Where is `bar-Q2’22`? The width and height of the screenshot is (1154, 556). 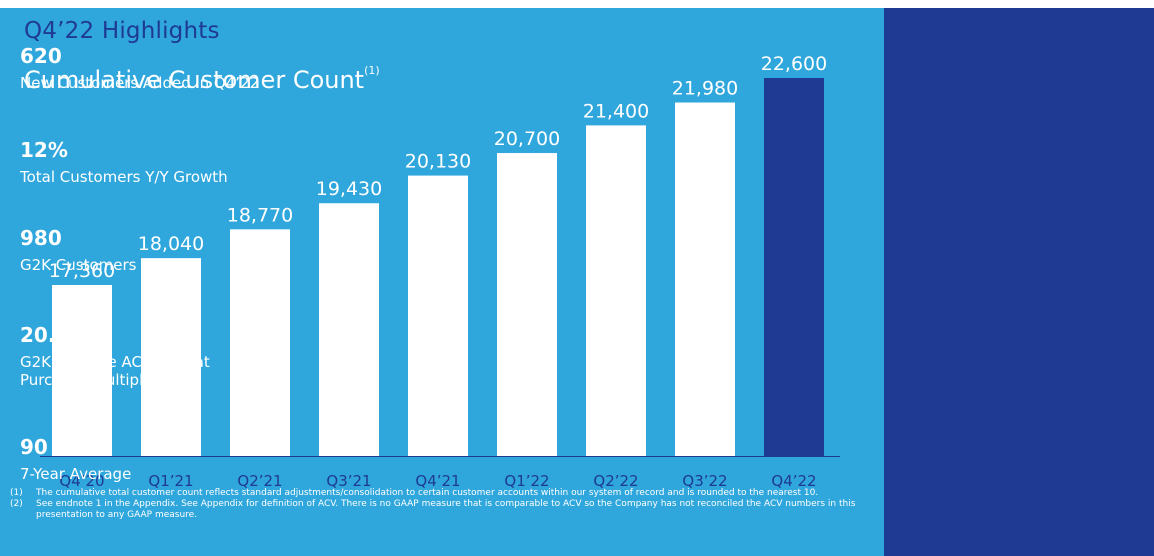
bar-Q2’22 is located at coordinates (616, 291).